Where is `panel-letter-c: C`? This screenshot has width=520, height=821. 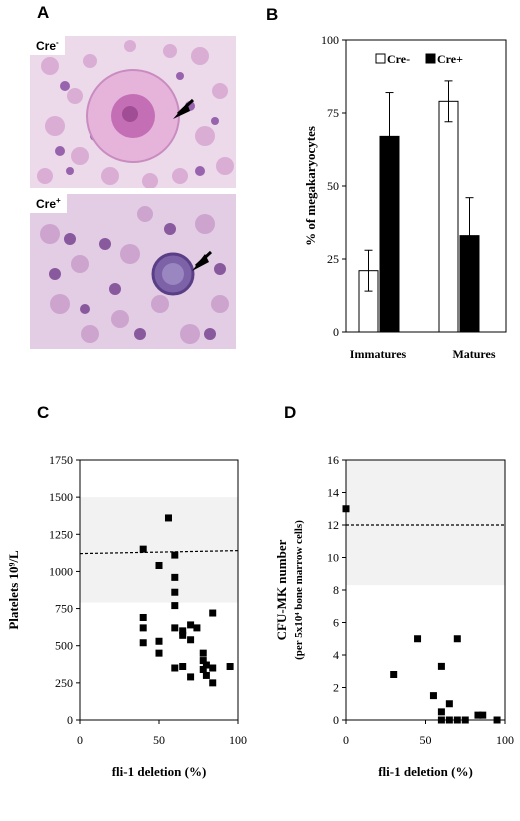
panel-letter-c: C is located at coordinates (43, 412).